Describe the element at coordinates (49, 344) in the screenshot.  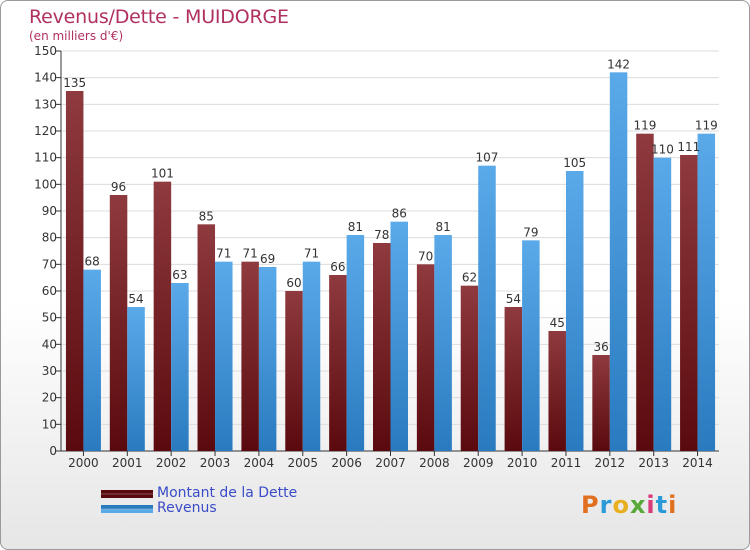
I see `y-tick-label: 40` at that location.